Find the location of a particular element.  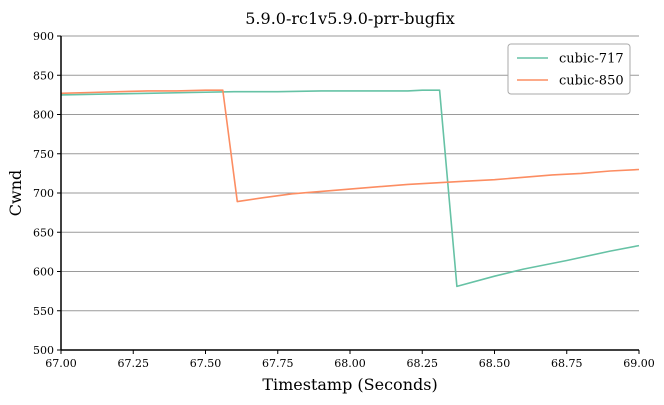

y-axis-label: Cwnd is located at coordinates (15, 193).